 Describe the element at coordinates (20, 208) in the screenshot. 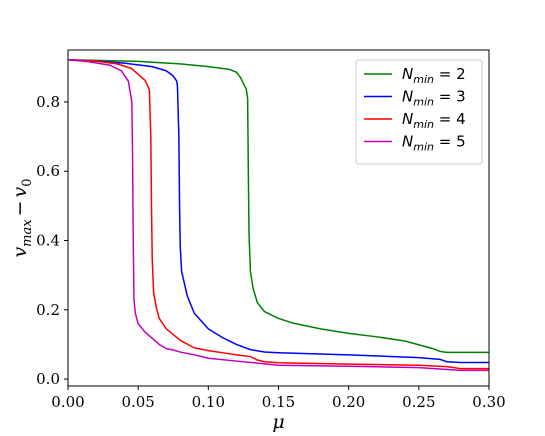

I see `y-axis-label-minus: −` at that location.